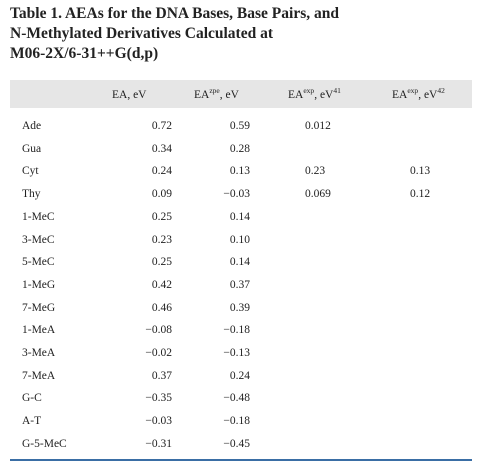 Image resolution: width=477 pixels, height=468 pixels. Describe the element at coordinates (158, 353) in the screenshot. I see `value-cell: −0.02` at that location.